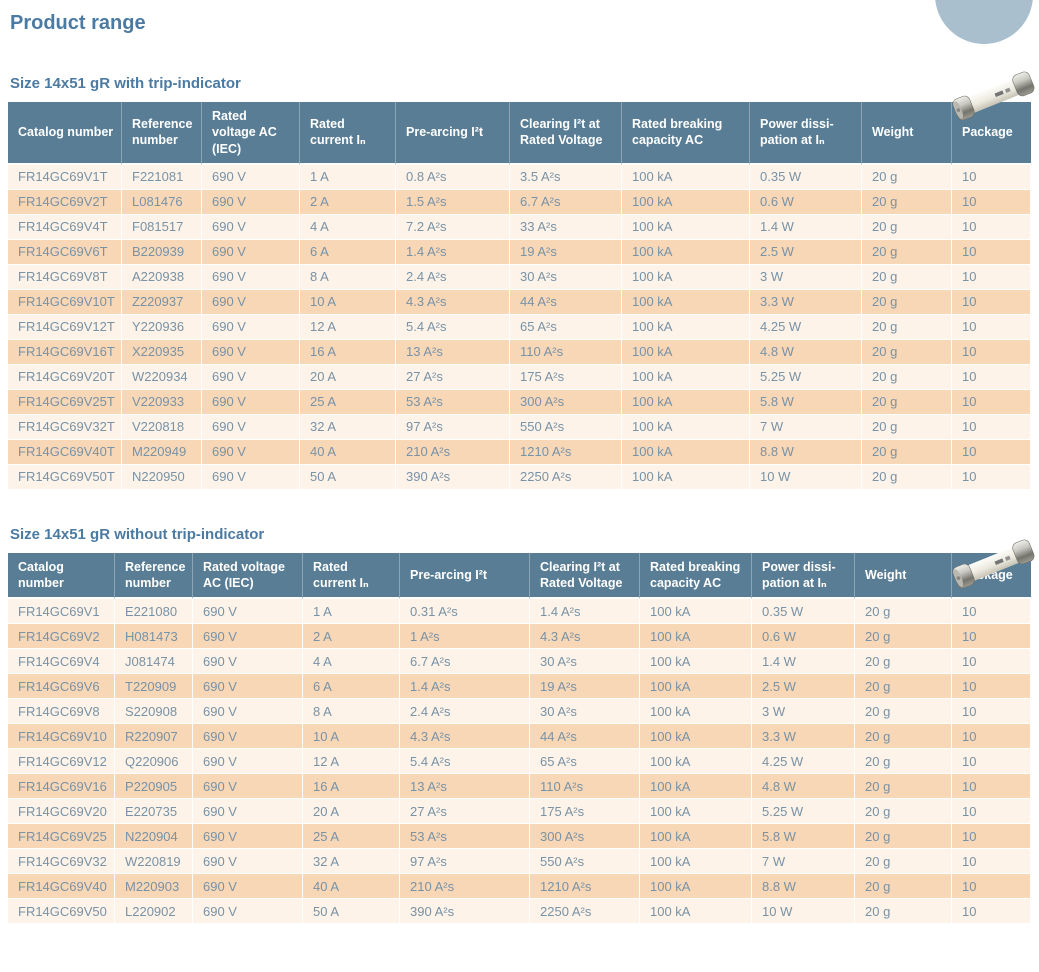 This screenshot has width=1039, height=972. Describe the element at coordinates (453, 202) in the screenshot. I see `table-cell: 1.5 A²s` at that location.